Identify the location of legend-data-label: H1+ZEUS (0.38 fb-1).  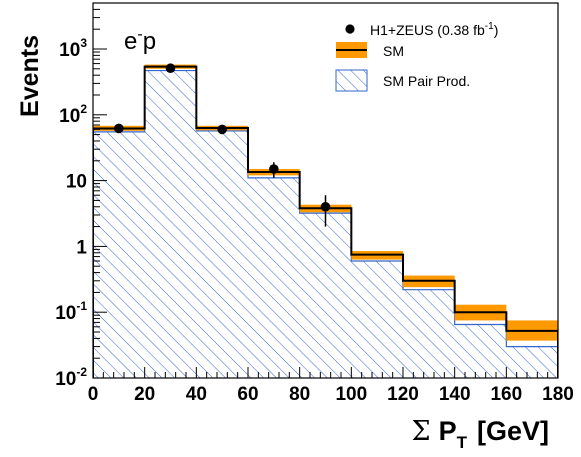
(434, 29).